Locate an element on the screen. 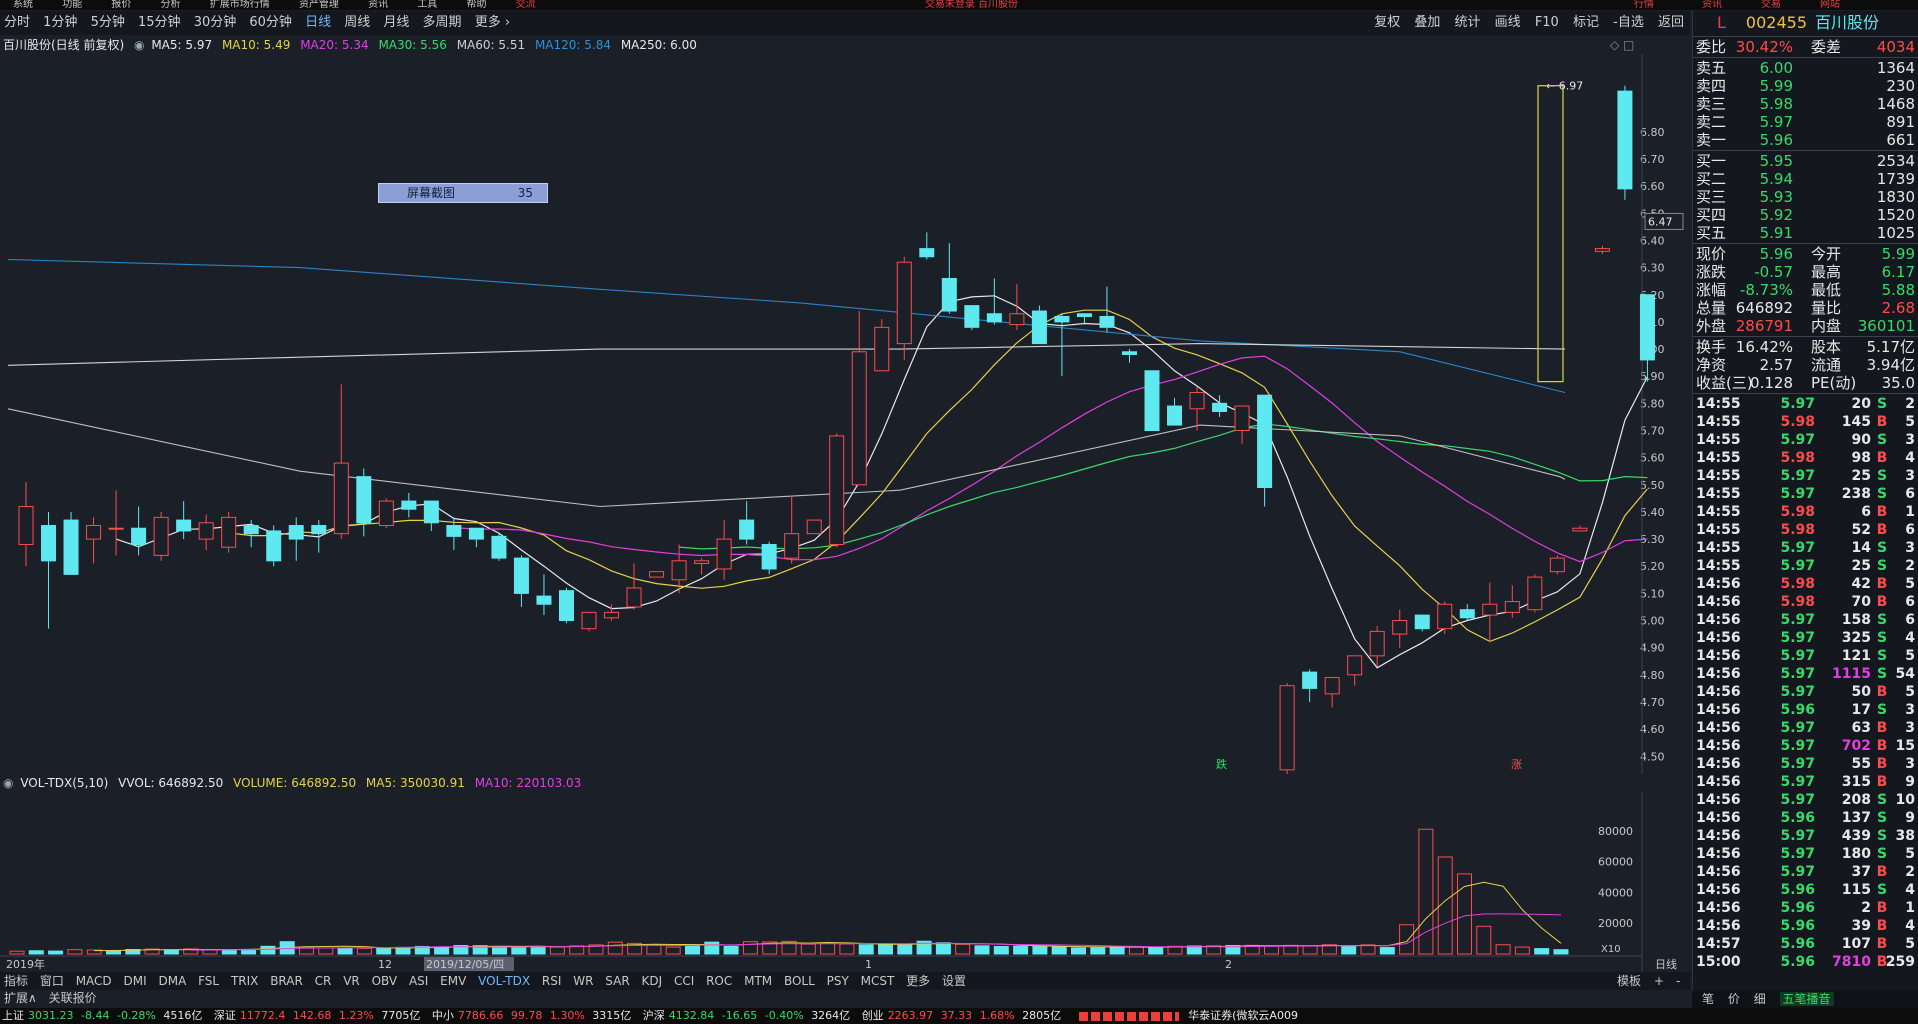  tick-row: 14:55 5.97 20 S 2 is located at coordinates (1805, 404).